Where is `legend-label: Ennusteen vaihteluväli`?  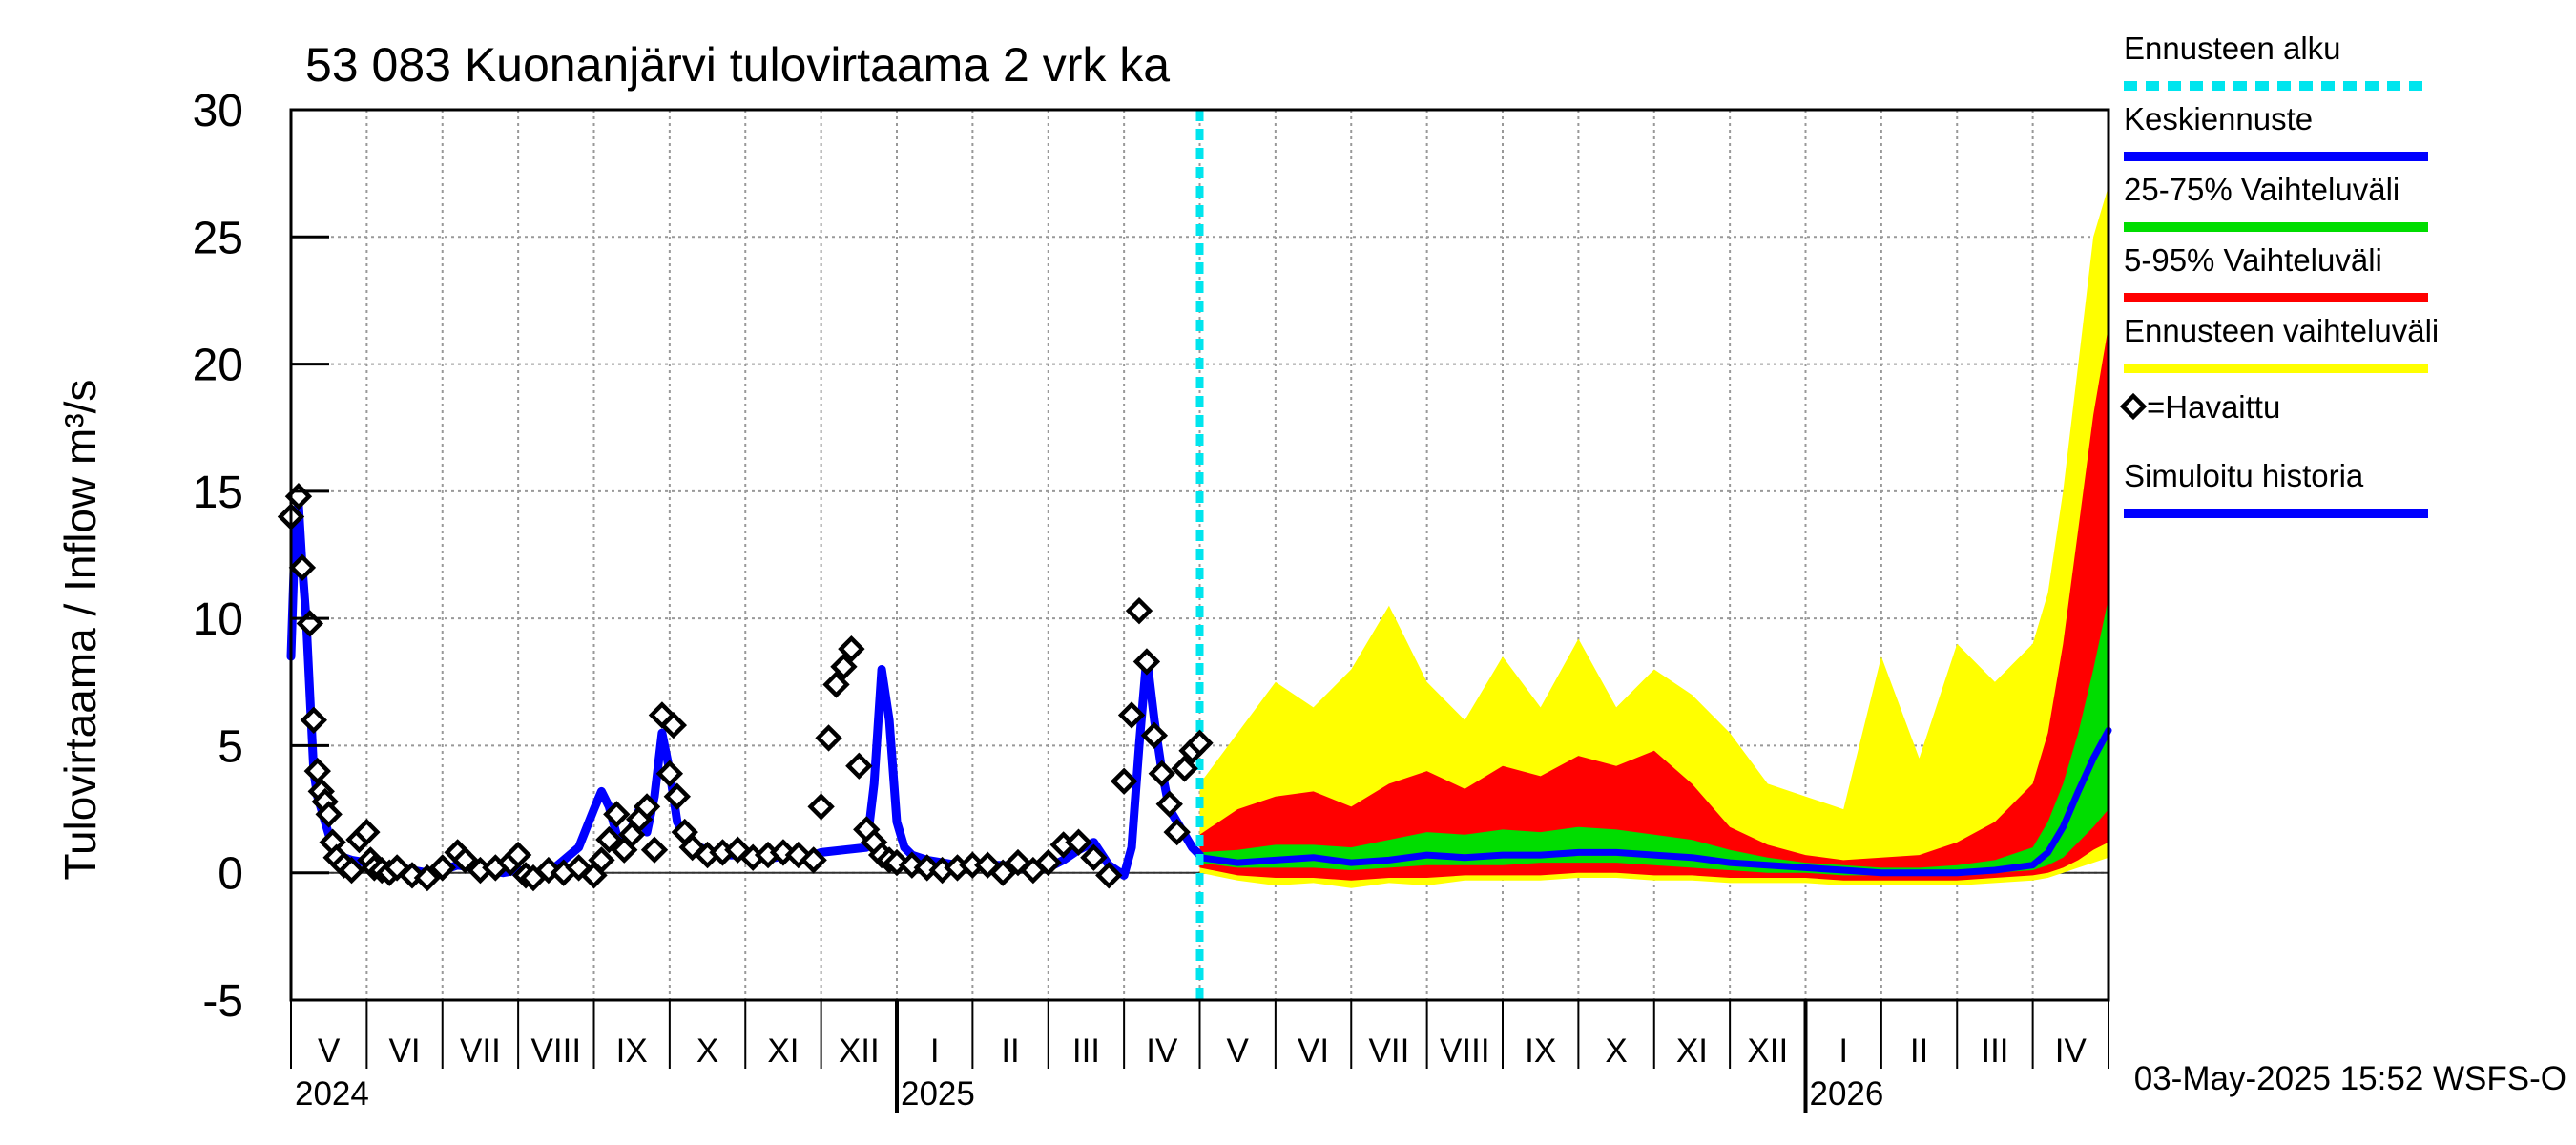 legend-label: Ennusteen vaihteluväli is located at coordinates (2281, 330).